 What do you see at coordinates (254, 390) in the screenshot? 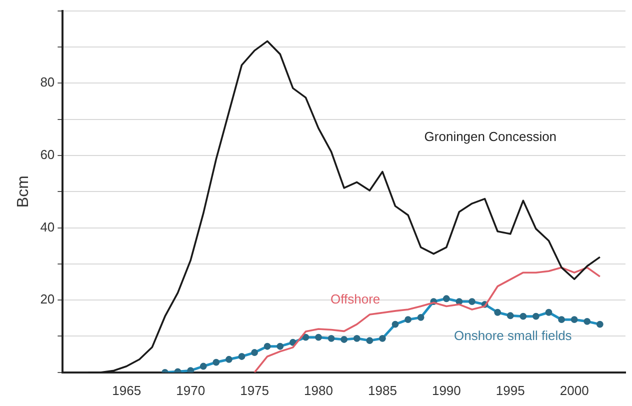
I see `x-tick-label: 1975` at bounding box center [254, 390].